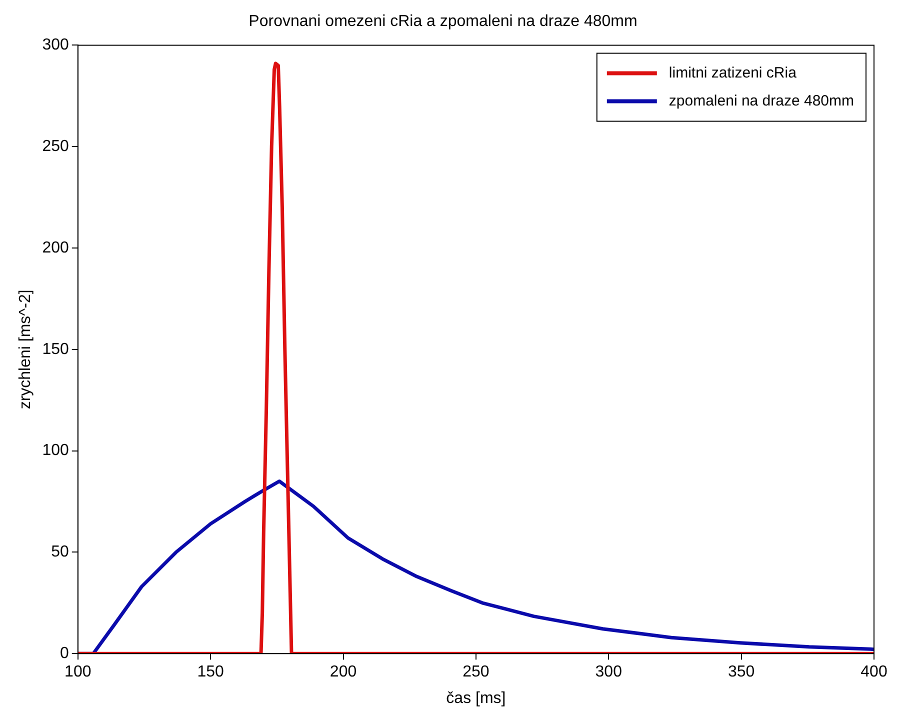  Describe the element at coordinates (55, 247) in the screenshot. I see `y-tick-label: 200` at that location.